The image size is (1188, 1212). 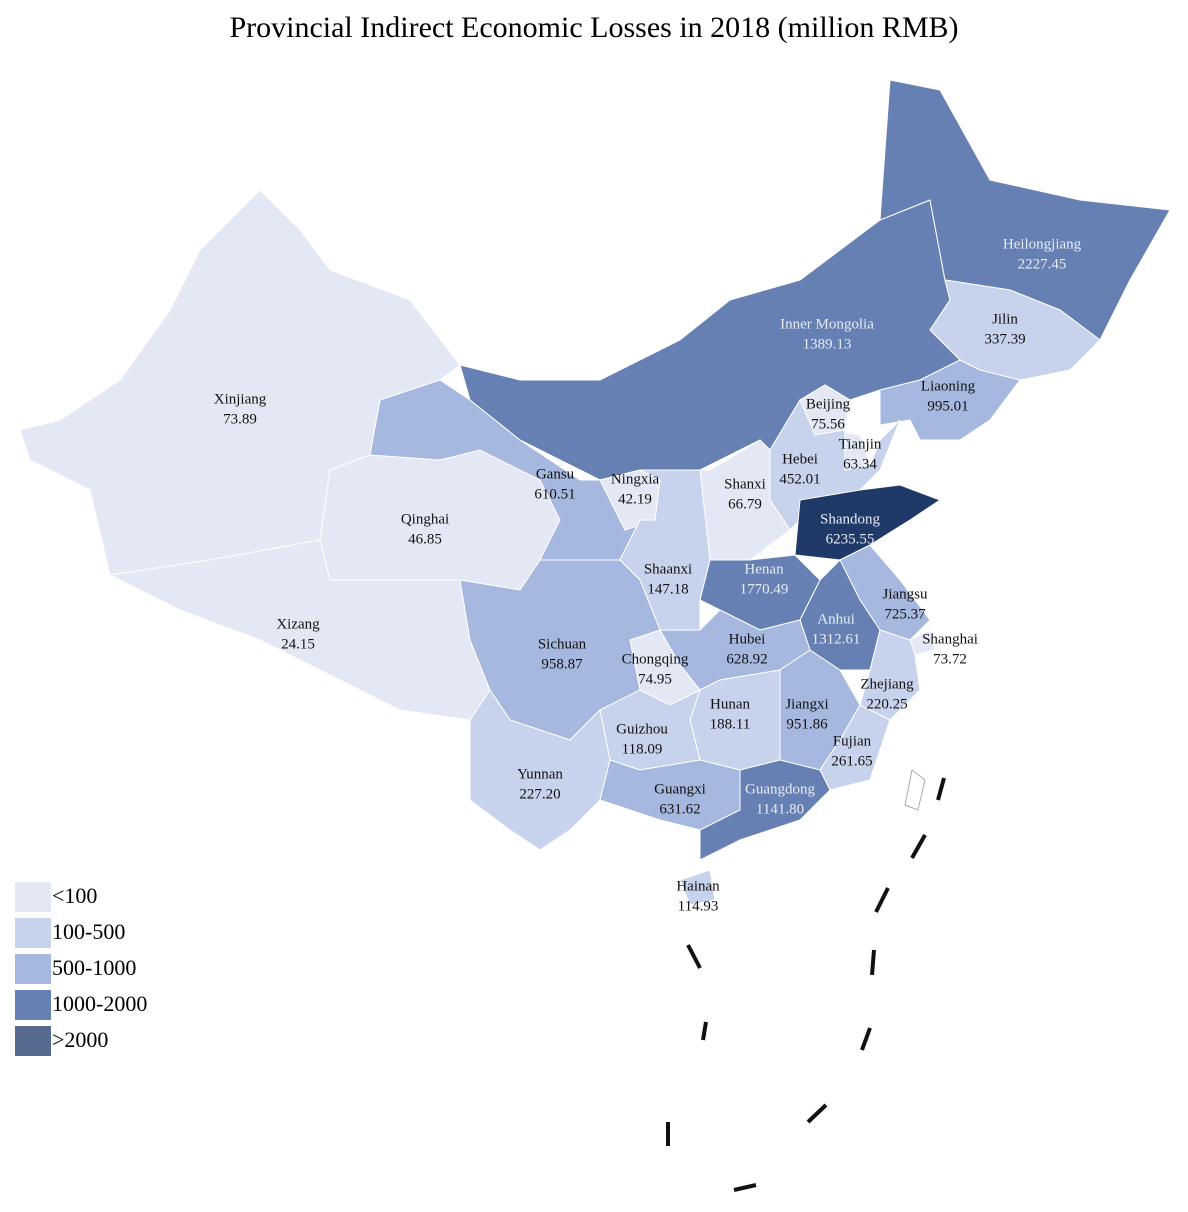 I want to click on region-name: Zhejiang, so click(x=887, y=684).